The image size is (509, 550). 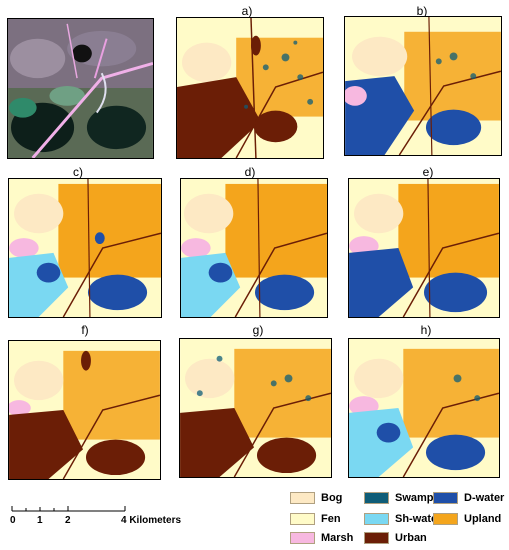 I want to click on panel-b-map, so click(x=423, y=86).